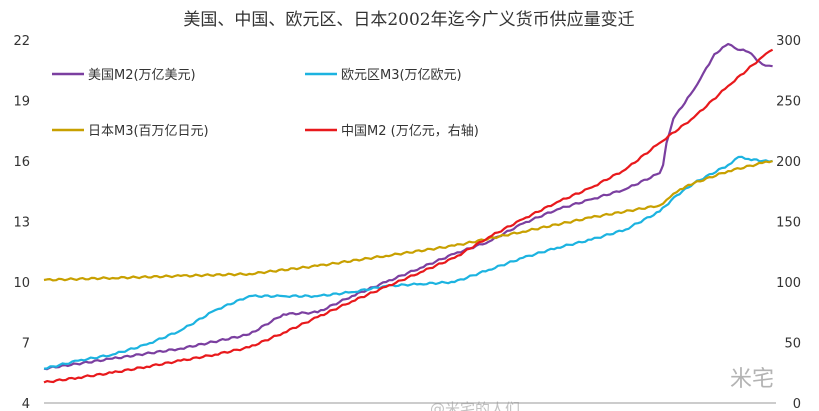  I want to click on y-right-tick-label: 0, so click(797, 404).